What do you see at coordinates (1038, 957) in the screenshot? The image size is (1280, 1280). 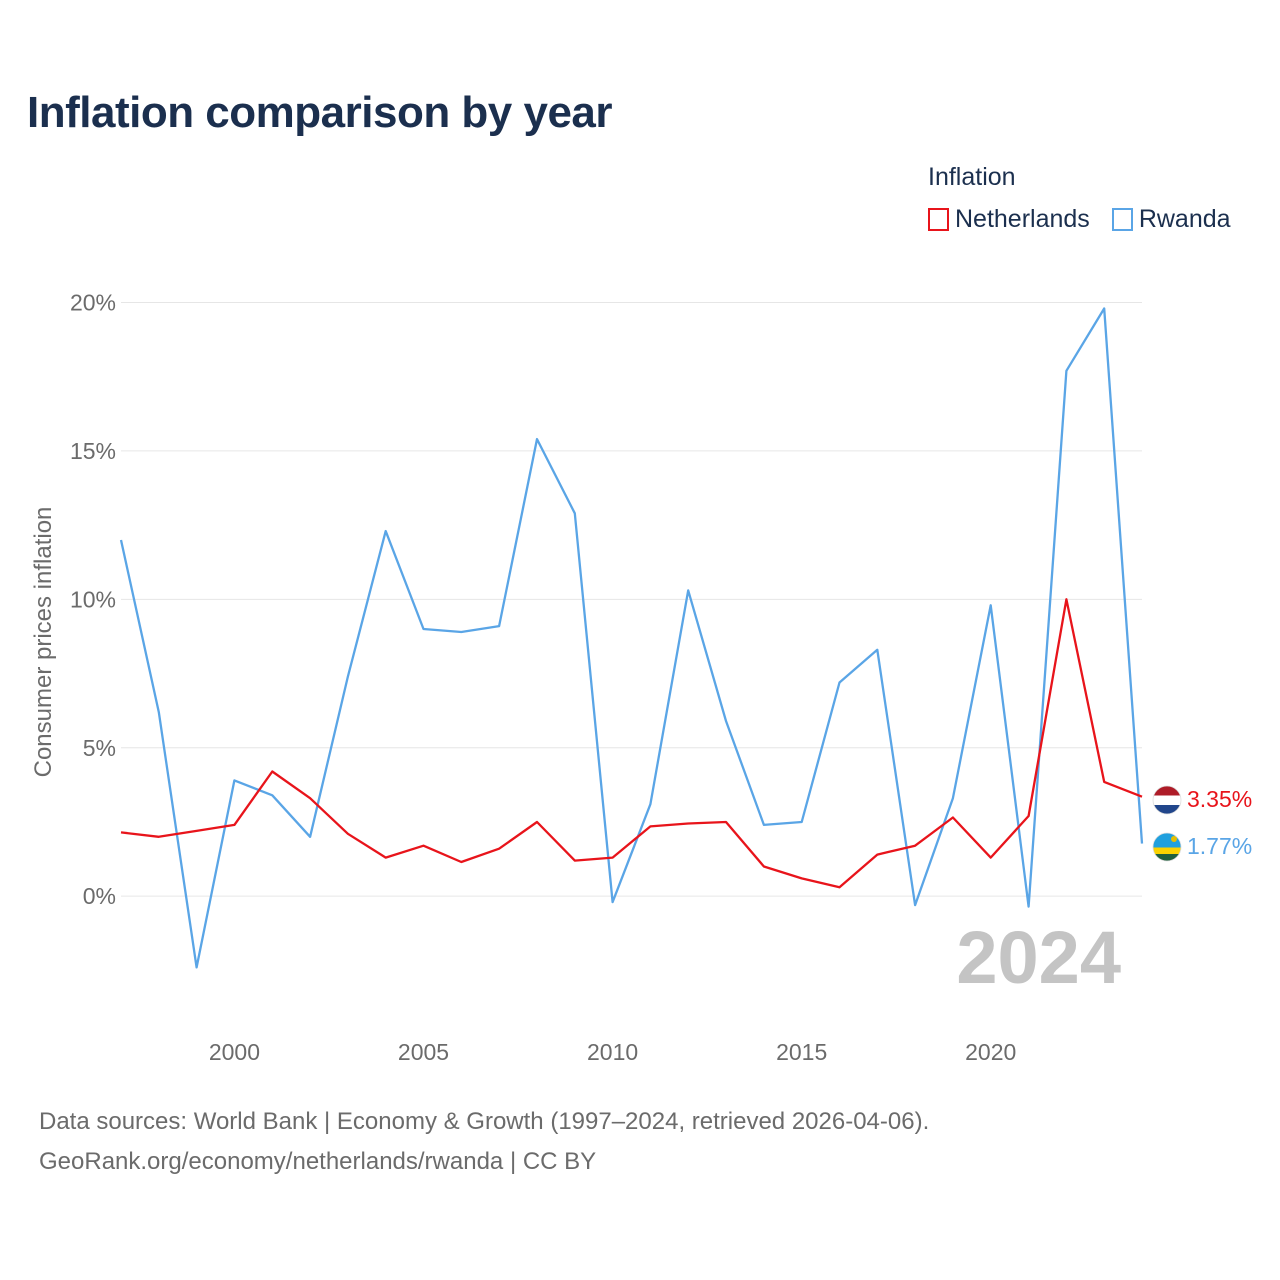 I see `year-watermark: 2024` at bounding box center [1038, 957].